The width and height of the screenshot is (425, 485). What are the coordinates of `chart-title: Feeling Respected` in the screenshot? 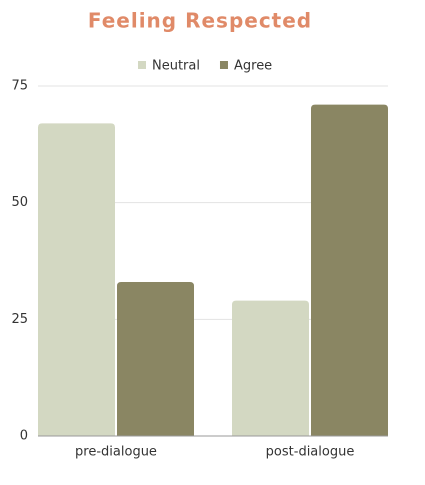 It's located at (200, 21).